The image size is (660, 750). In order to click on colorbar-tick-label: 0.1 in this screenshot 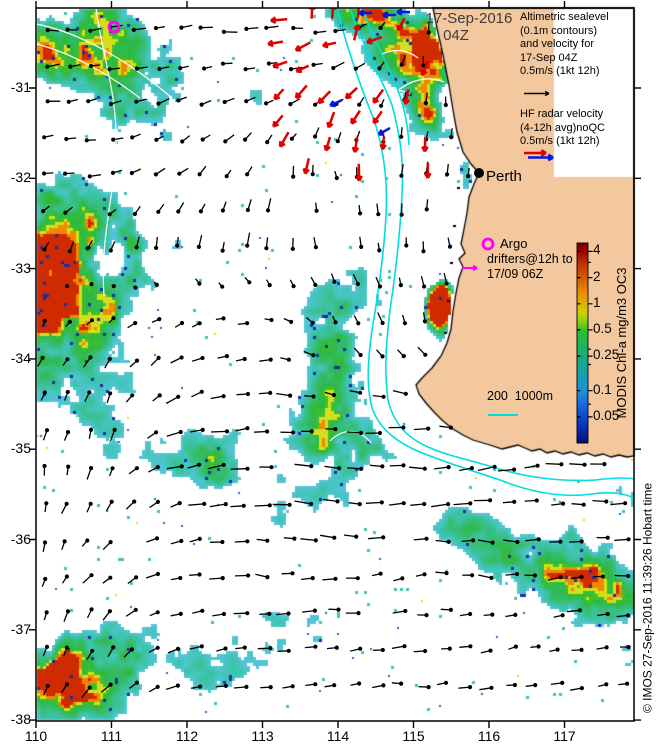, I will do `click(602, 389)`.